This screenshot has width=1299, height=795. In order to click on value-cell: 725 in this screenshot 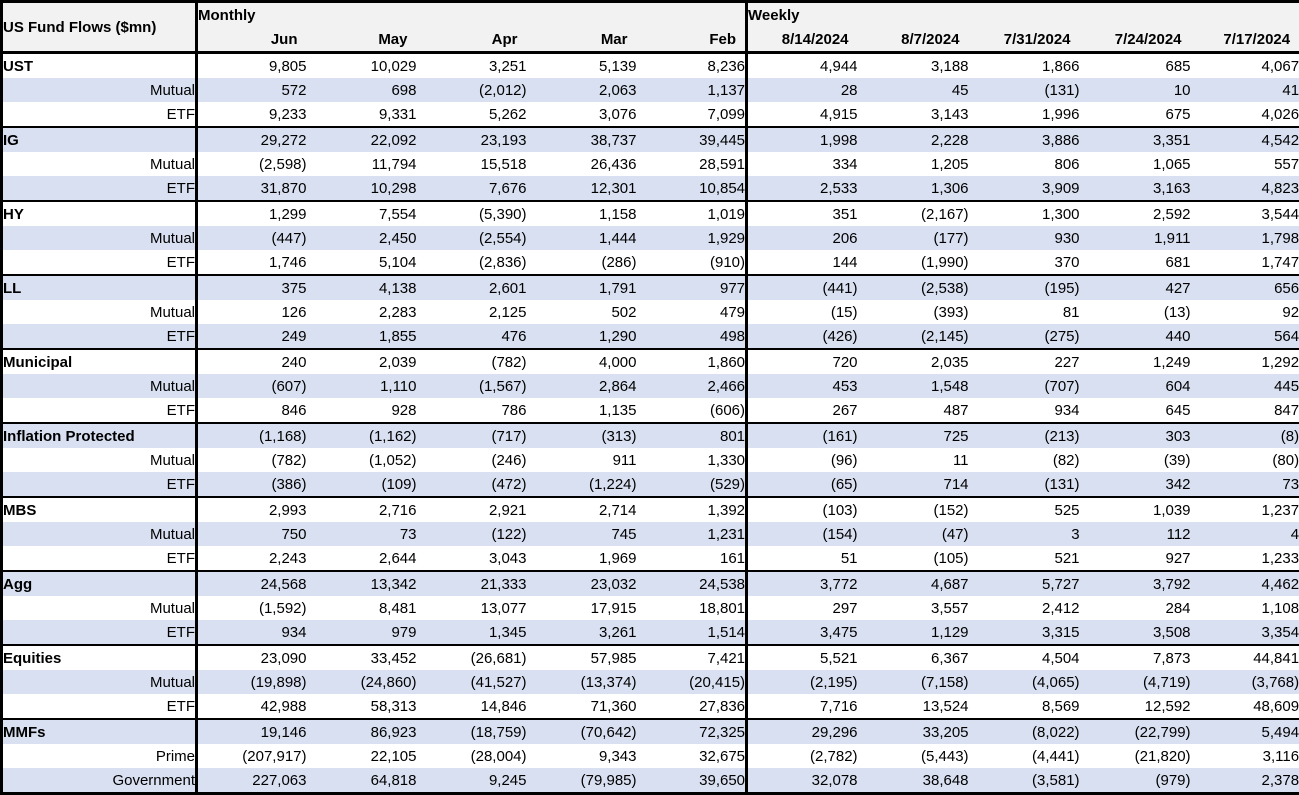, I will do `click(913, 435)`.